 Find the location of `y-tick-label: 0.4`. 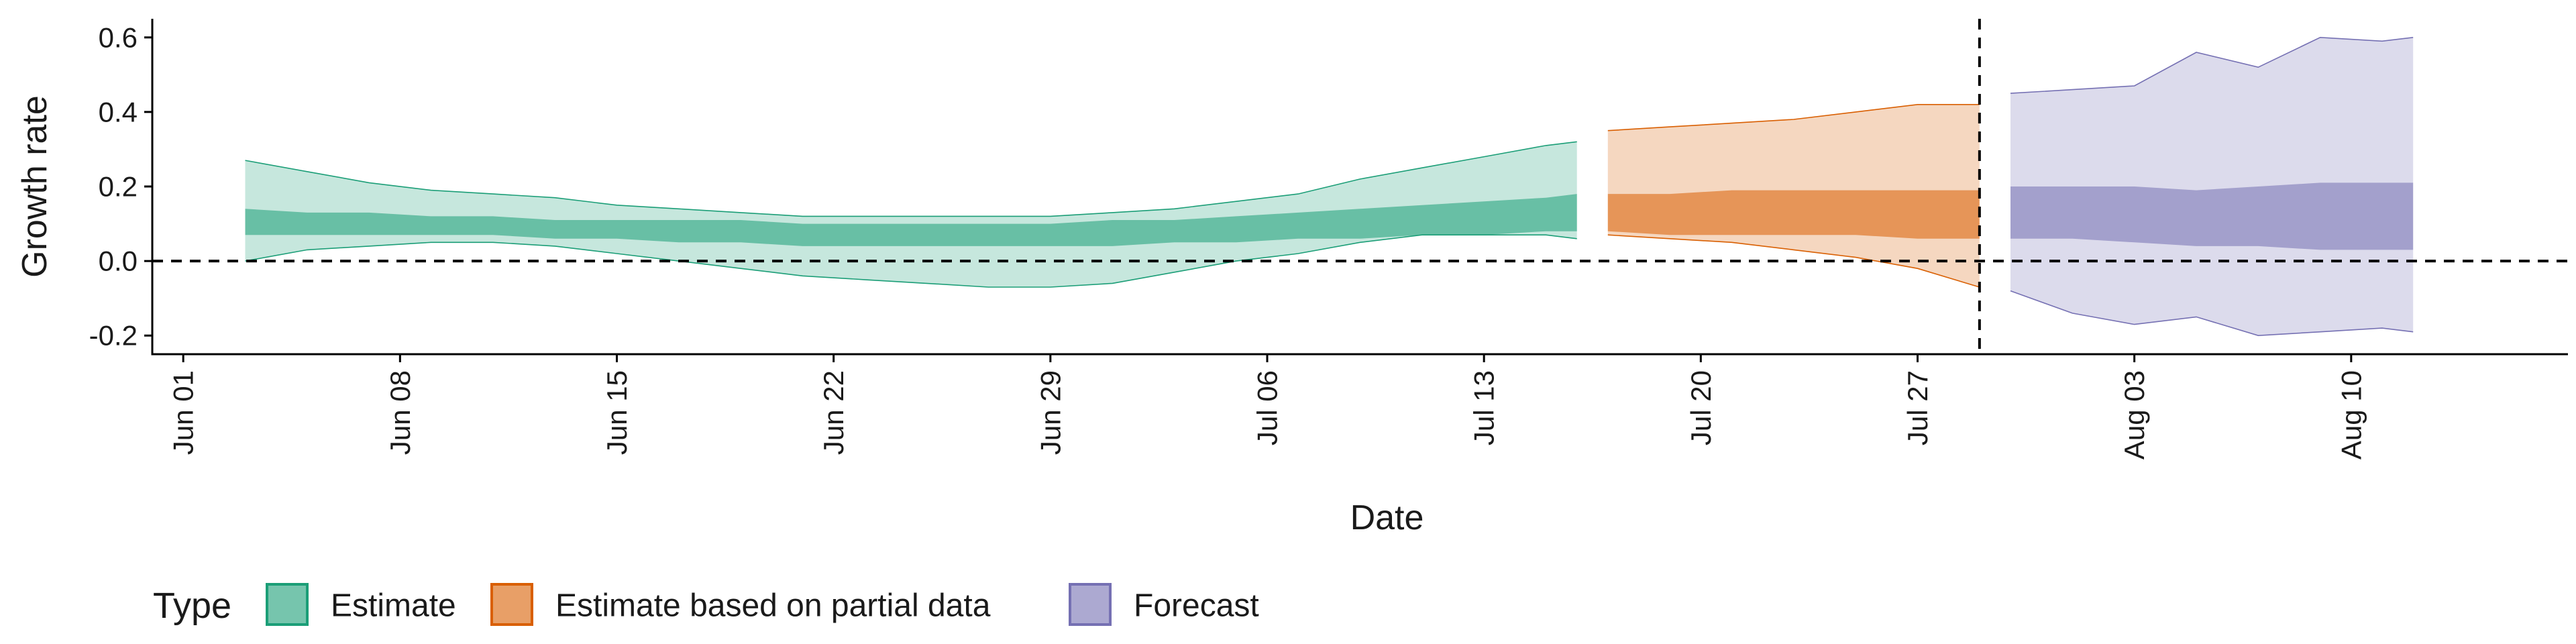

y-tick-label: 0.4 is located at coordinates (118, 111).